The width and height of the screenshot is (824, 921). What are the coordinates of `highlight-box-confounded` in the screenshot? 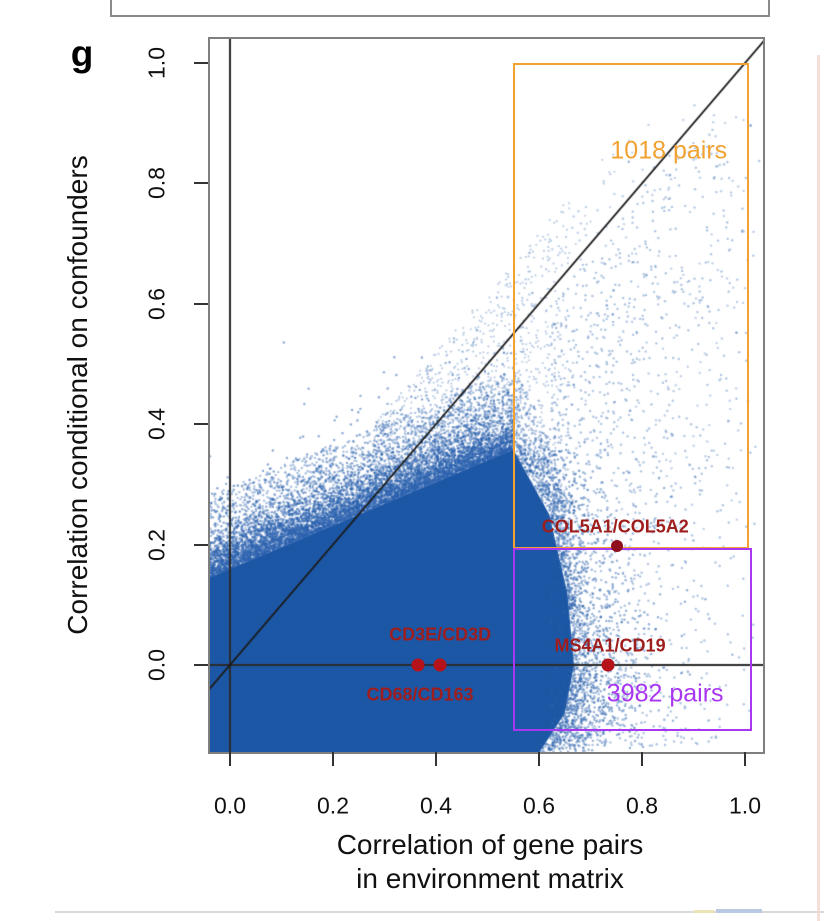 It's located at (632, 639).